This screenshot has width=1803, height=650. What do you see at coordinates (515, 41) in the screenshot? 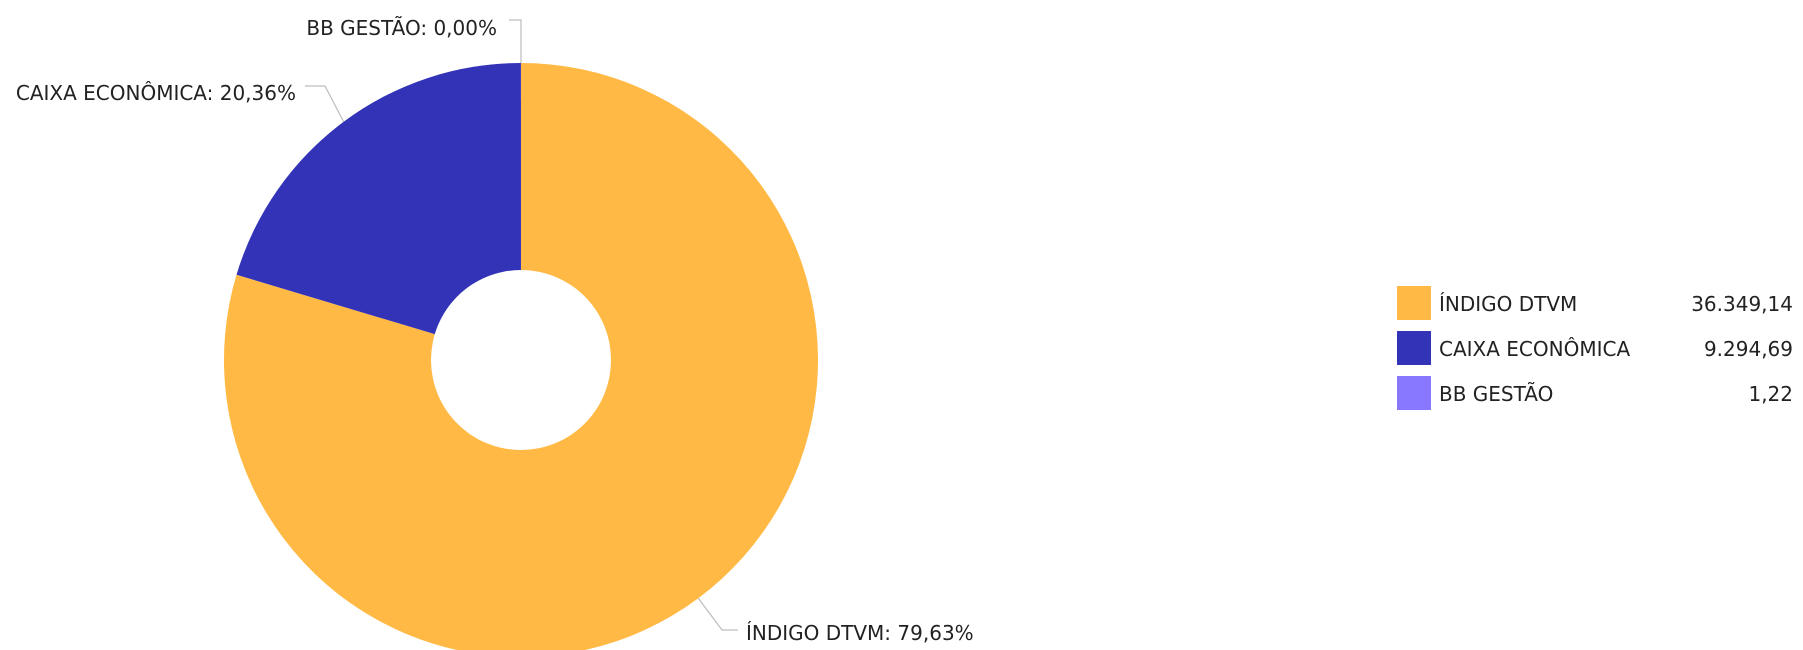
I see `leader-line-bb-gestao` at bounding box center [515, 41].